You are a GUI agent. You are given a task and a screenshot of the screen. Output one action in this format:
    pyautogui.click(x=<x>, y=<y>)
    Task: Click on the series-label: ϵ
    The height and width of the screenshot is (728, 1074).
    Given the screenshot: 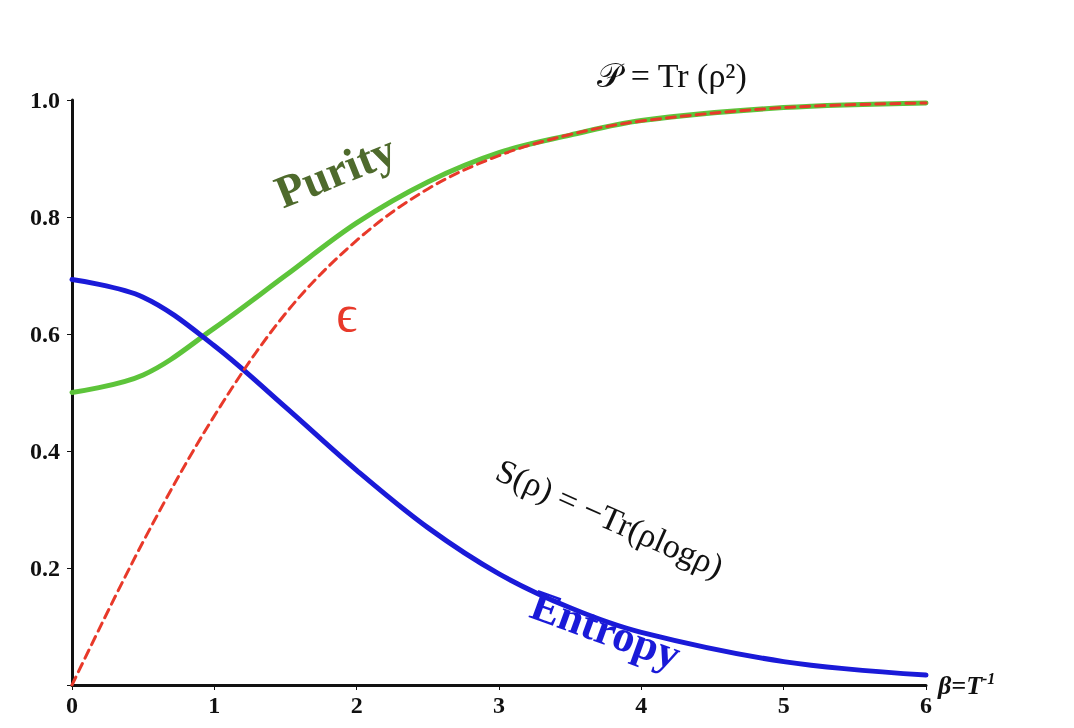 What is the action you would take?
    pyautogui.click(x=347, y=314)
    